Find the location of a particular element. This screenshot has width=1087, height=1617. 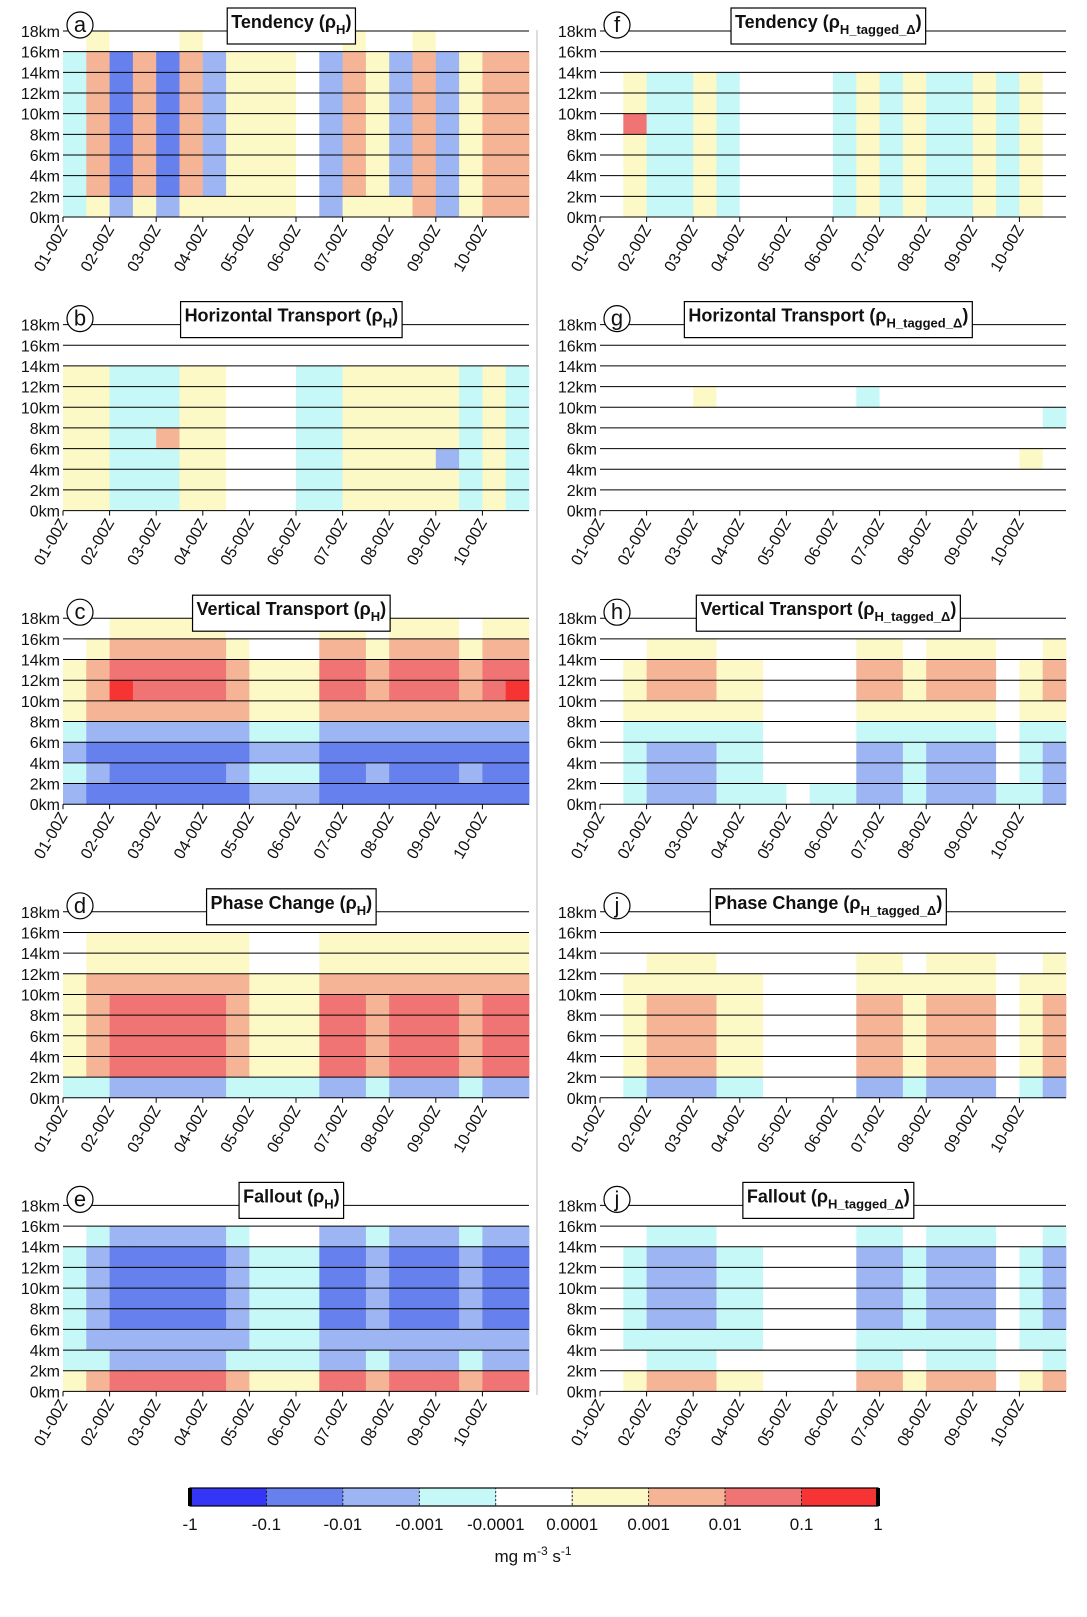

x-tick-label: 02-00Z is located at coordinates (635, 1423).